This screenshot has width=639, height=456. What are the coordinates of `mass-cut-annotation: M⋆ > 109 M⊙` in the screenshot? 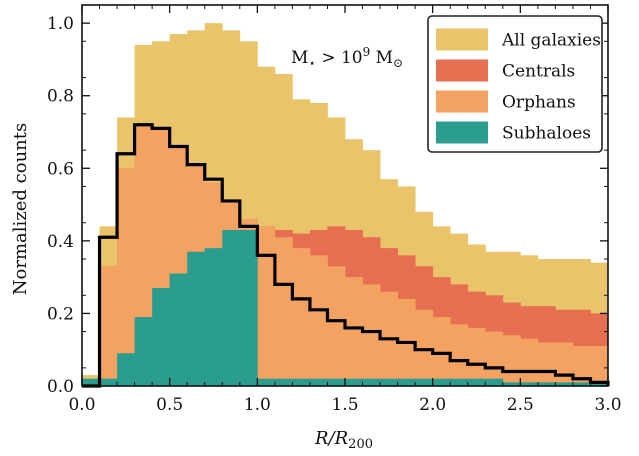 It's located at (347, 57).